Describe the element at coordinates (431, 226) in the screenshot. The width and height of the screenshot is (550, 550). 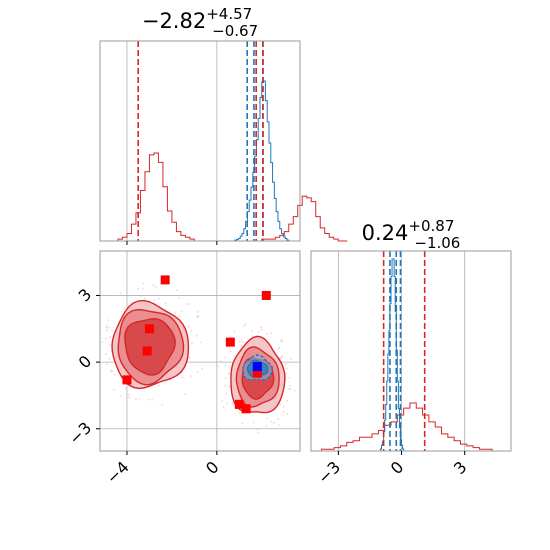
I see `title-param2-upper-error: +0.87` at that location.